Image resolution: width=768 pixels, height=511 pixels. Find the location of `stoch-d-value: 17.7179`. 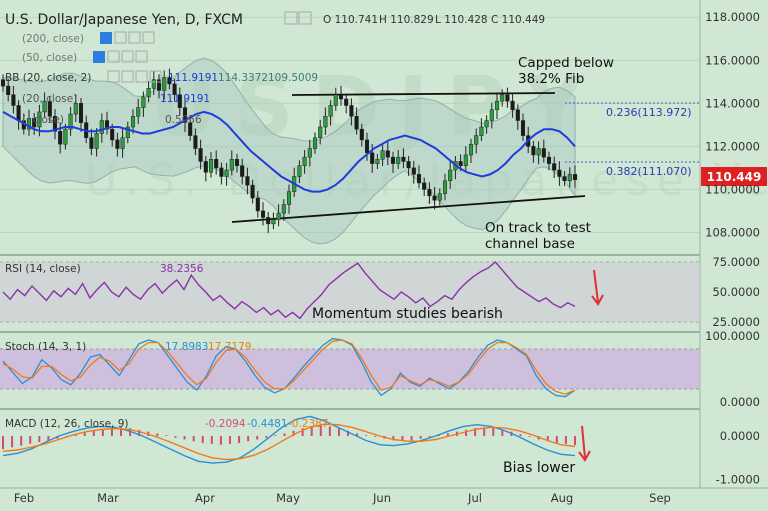

stoch-d-value: 17.7179 is located at coordinates (229, 347).